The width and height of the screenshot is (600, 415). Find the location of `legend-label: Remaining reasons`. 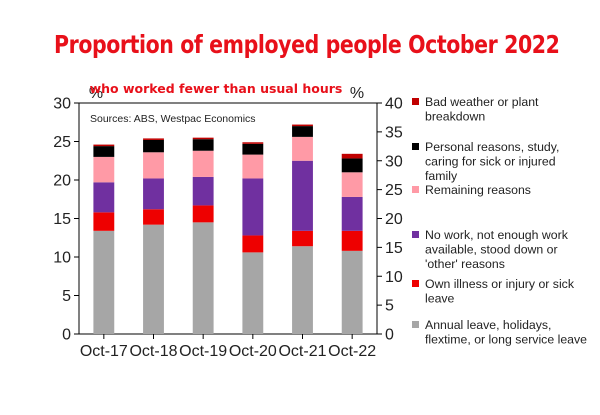

legend-label: Remaining reasons is located at coordinates (478, 190).